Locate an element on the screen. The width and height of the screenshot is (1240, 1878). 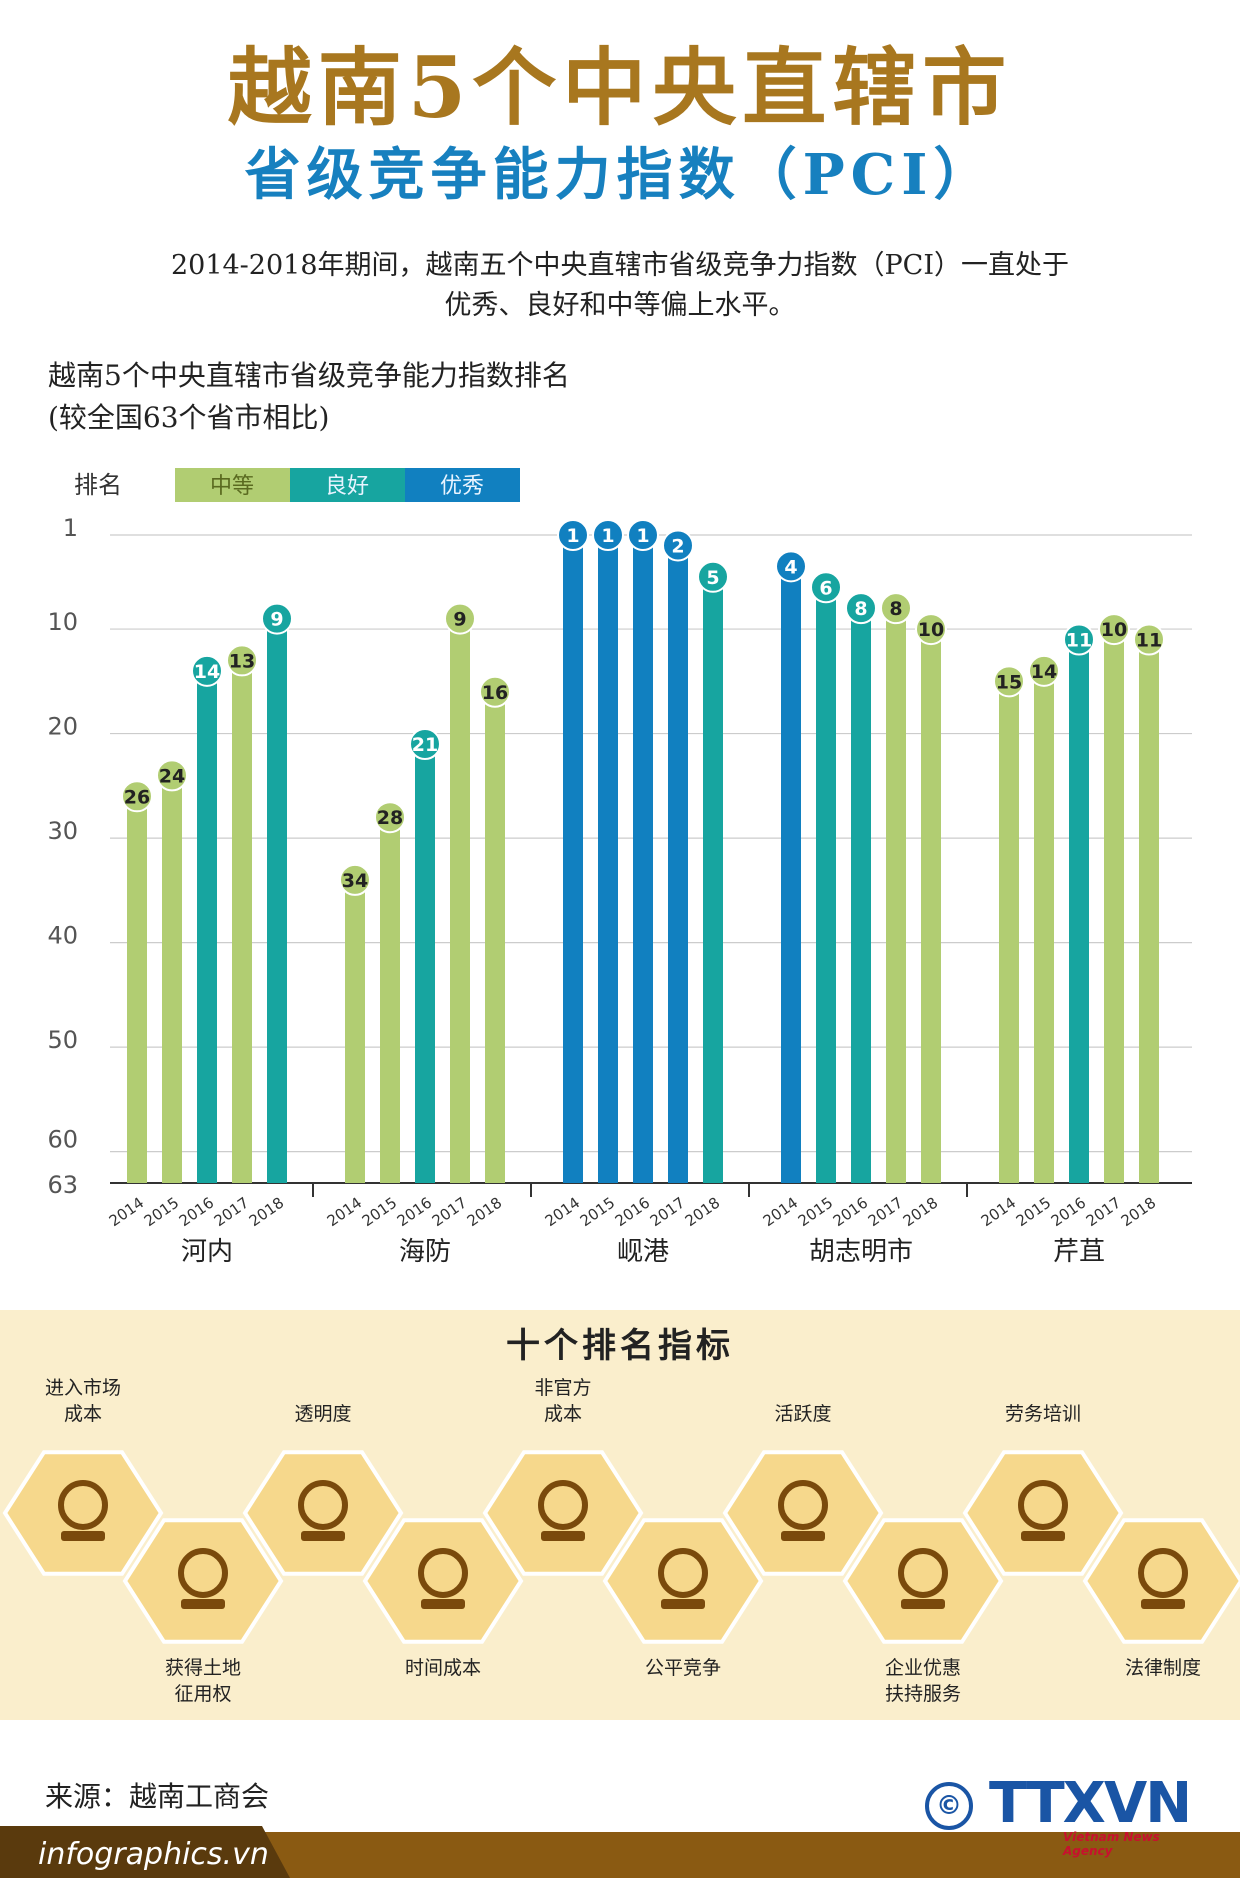
indicator-hexagons is located at coordinates (621, 1547).